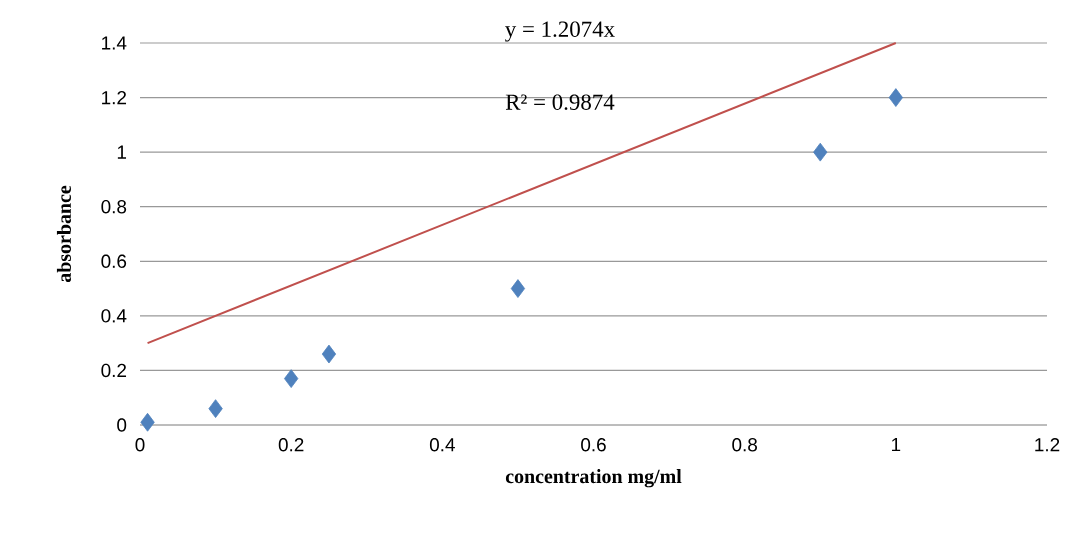  What do you see at coordinates (560, 102) in the screenshot?
I see `annotation: R² = 0.9874` at bounding box center [560, 102].